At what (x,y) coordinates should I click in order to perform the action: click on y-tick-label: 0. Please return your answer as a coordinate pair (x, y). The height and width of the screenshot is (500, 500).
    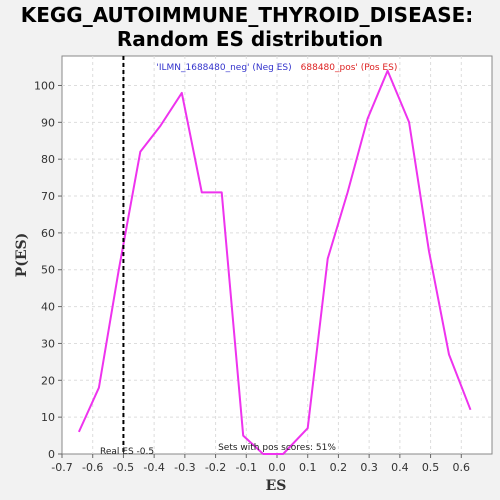
    Looking at the image, I should click on (51, 454).